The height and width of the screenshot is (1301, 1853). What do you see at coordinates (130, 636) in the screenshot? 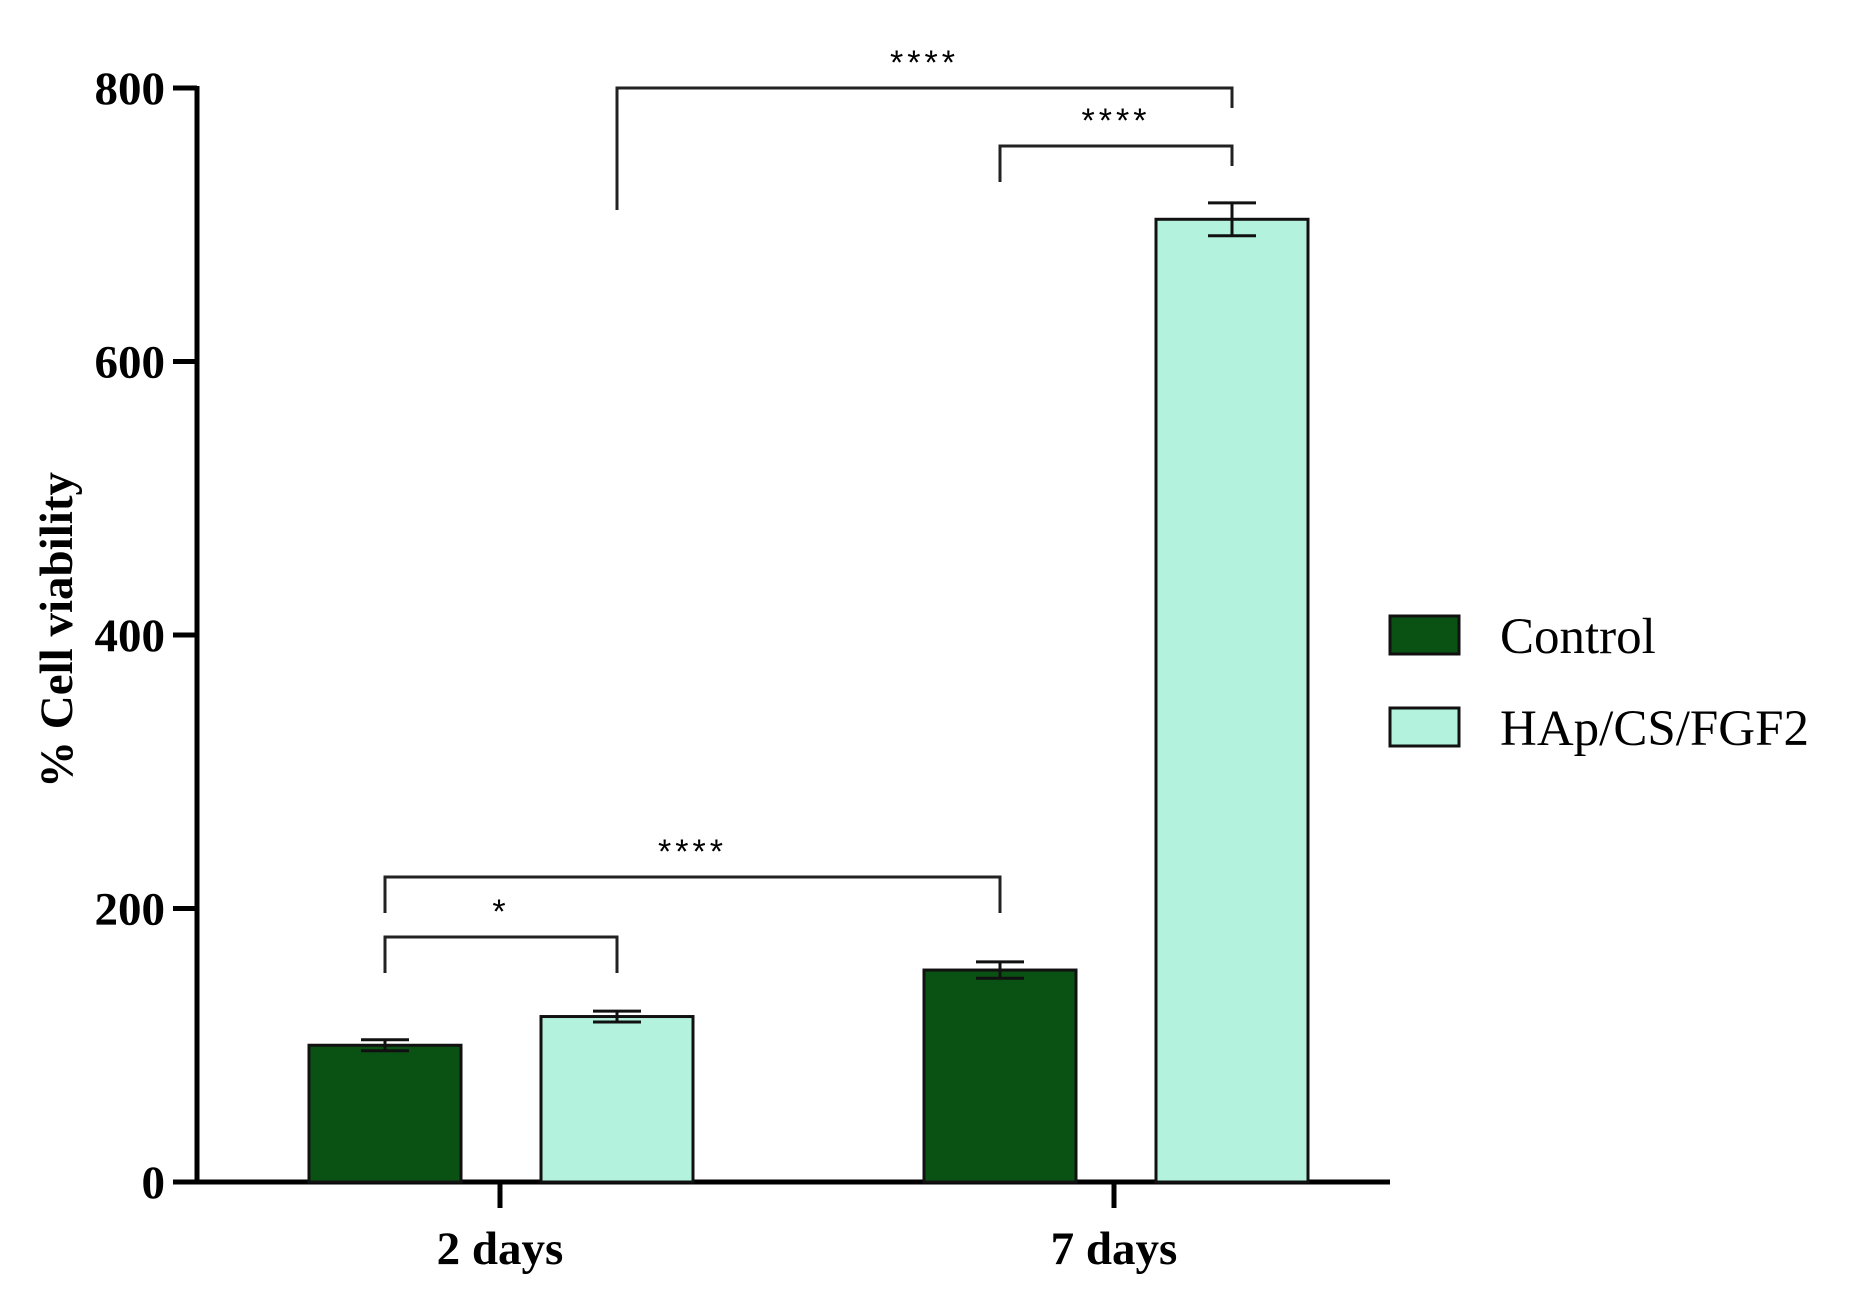
I see `y-tick-label: 400` at bounding box center [130, 636].